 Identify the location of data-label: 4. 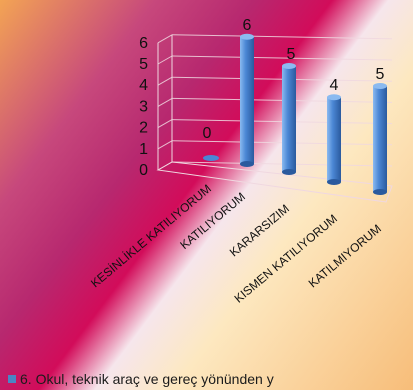
(334, 85).